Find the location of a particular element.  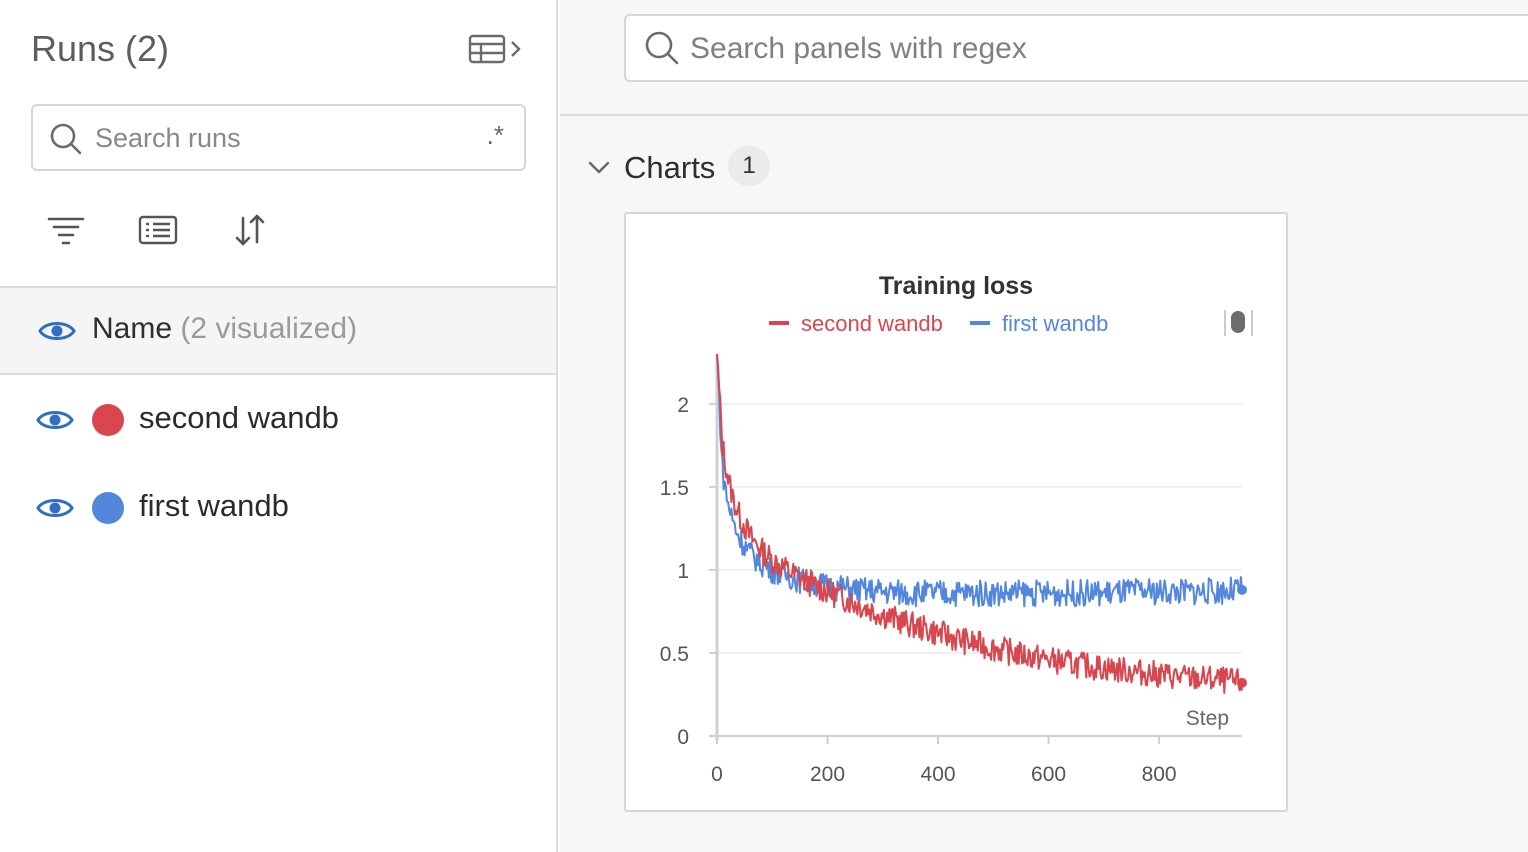

legend-label: second wandb is located at coordinates (872, 323).